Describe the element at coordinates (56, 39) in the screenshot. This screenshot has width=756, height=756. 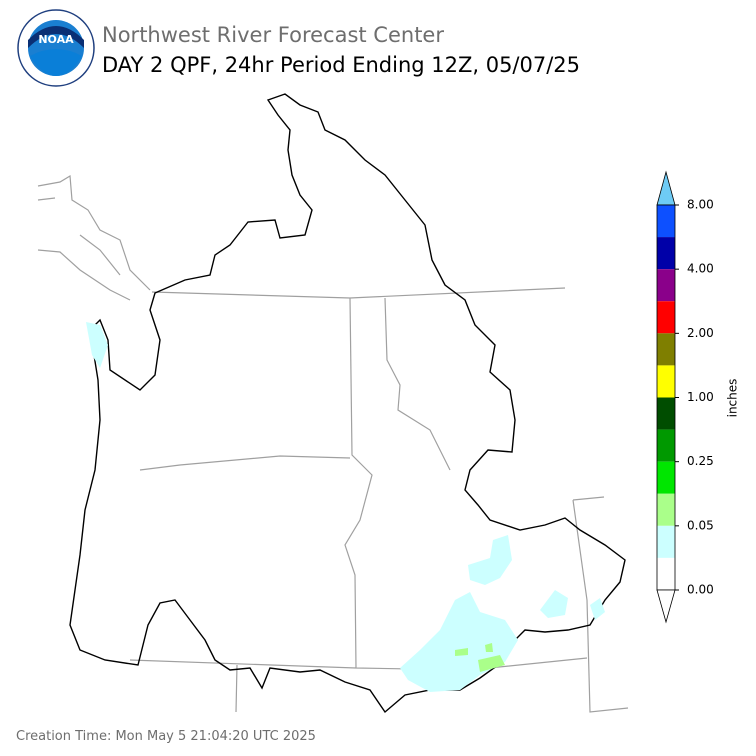
I see `logo-text: NOAA` at that location.